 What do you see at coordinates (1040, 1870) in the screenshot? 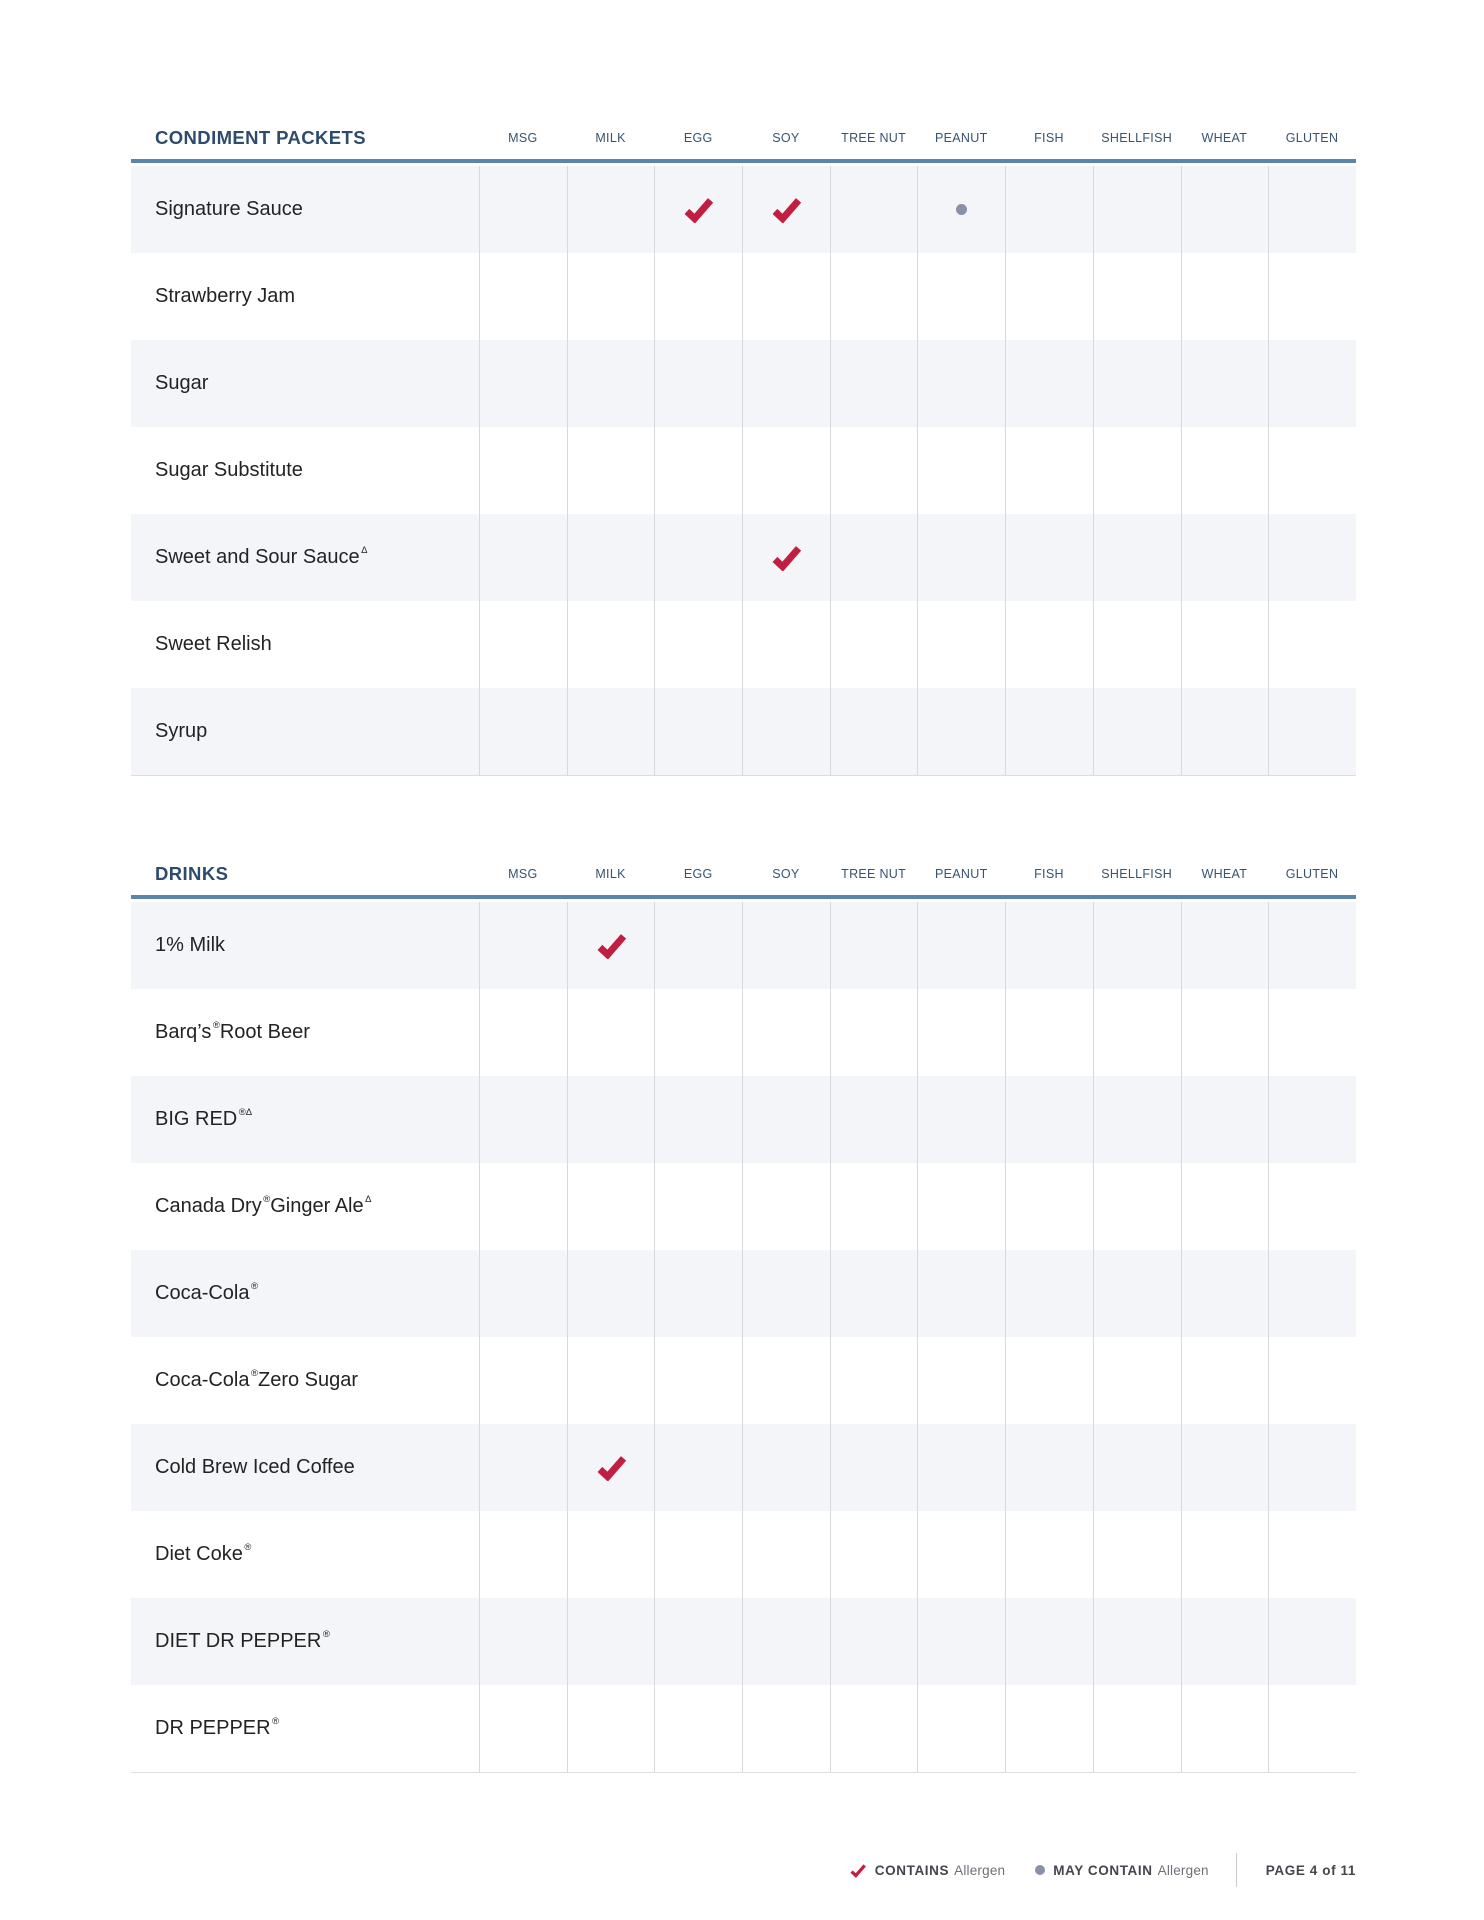
I see `dot-icon` at bounding box center [1040, 1870].